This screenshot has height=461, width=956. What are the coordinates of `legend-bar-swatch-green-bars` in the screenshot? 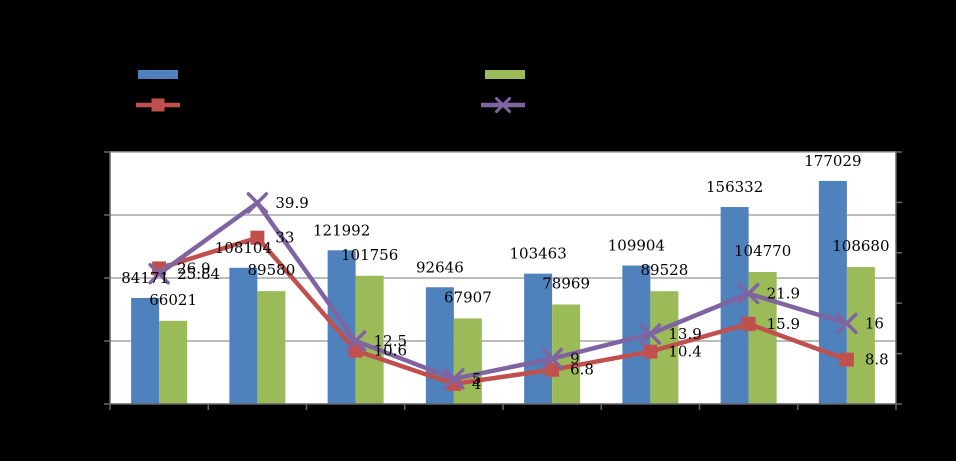 It's located at (505, 74).